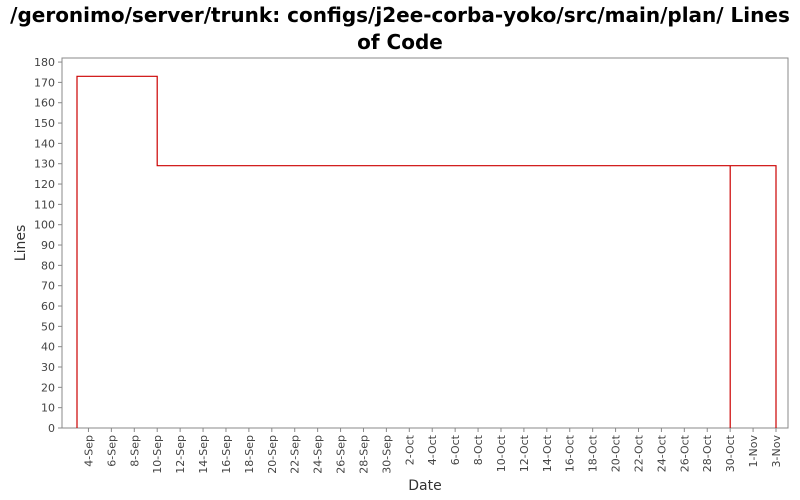  I want to click on y-tick-label: 150, so click(44, 123).